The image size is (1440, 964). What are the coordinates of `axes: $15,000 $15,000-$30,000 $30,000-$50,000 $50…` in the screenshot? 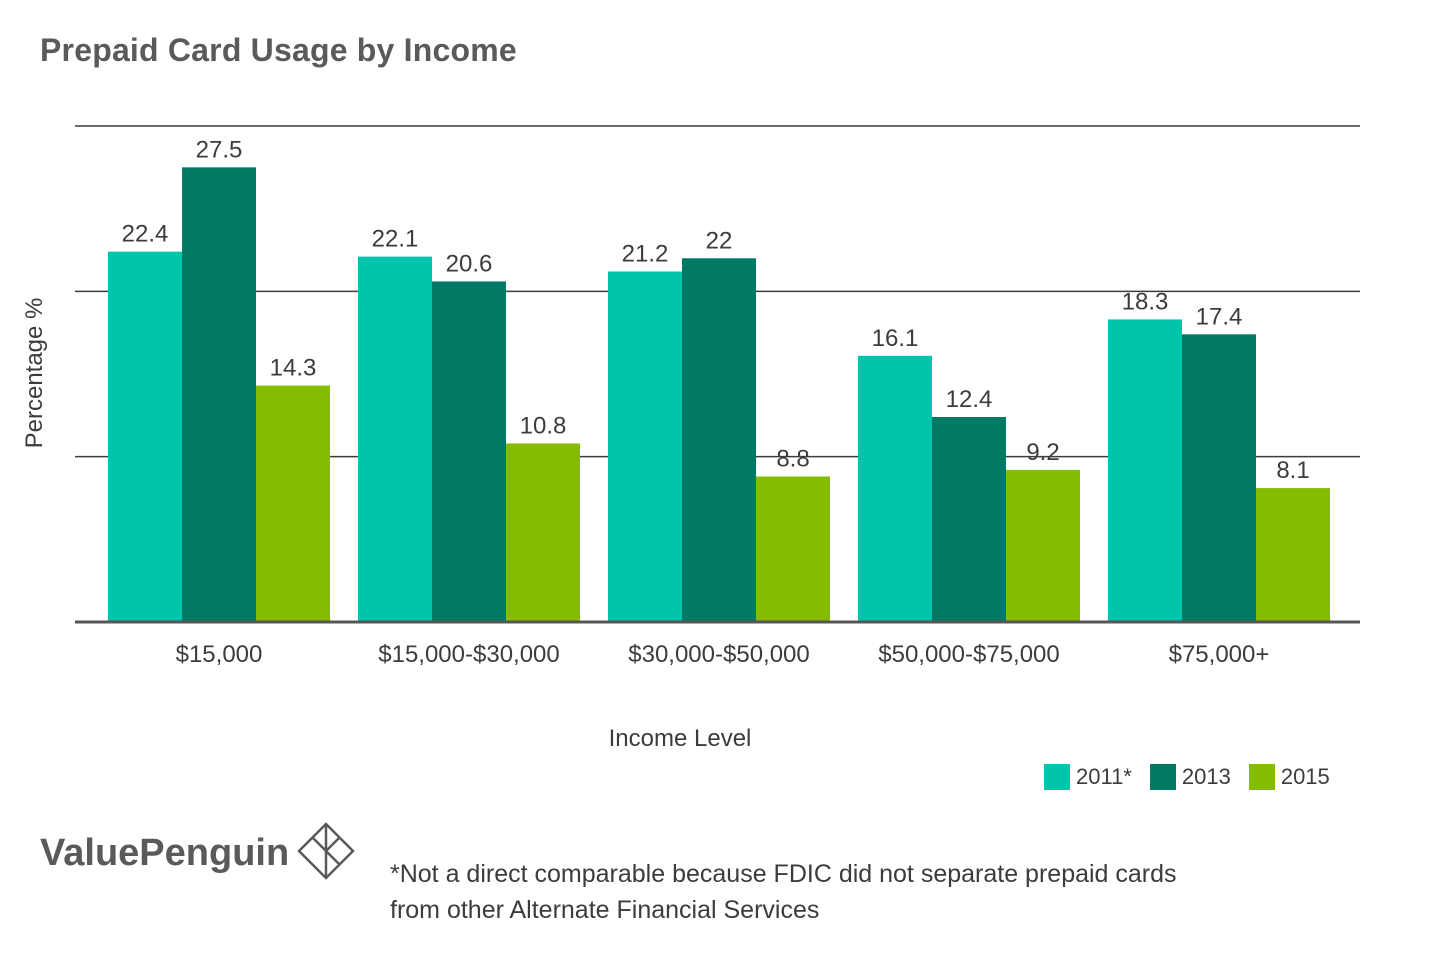 It's located at (717, 644).